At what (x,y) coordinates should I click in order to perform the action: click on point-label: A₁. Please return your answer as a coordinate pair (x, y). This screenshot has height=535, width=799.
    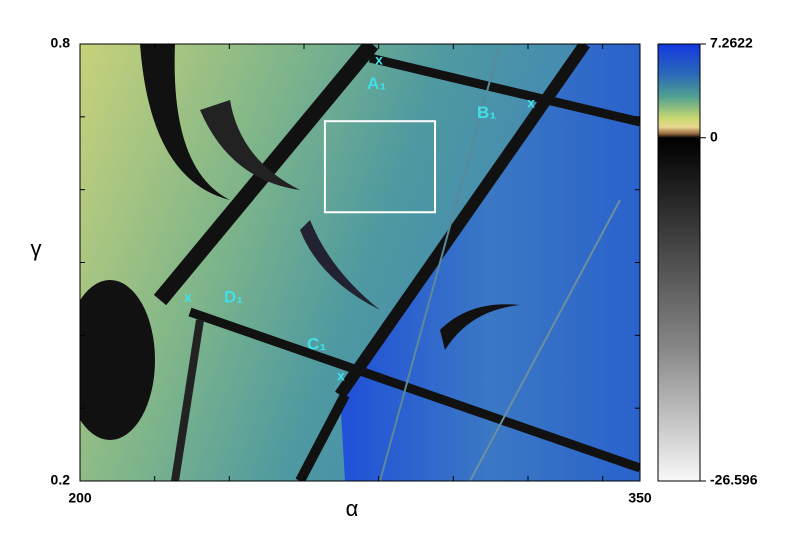
    Looking at the image, I should click on (376, 83).